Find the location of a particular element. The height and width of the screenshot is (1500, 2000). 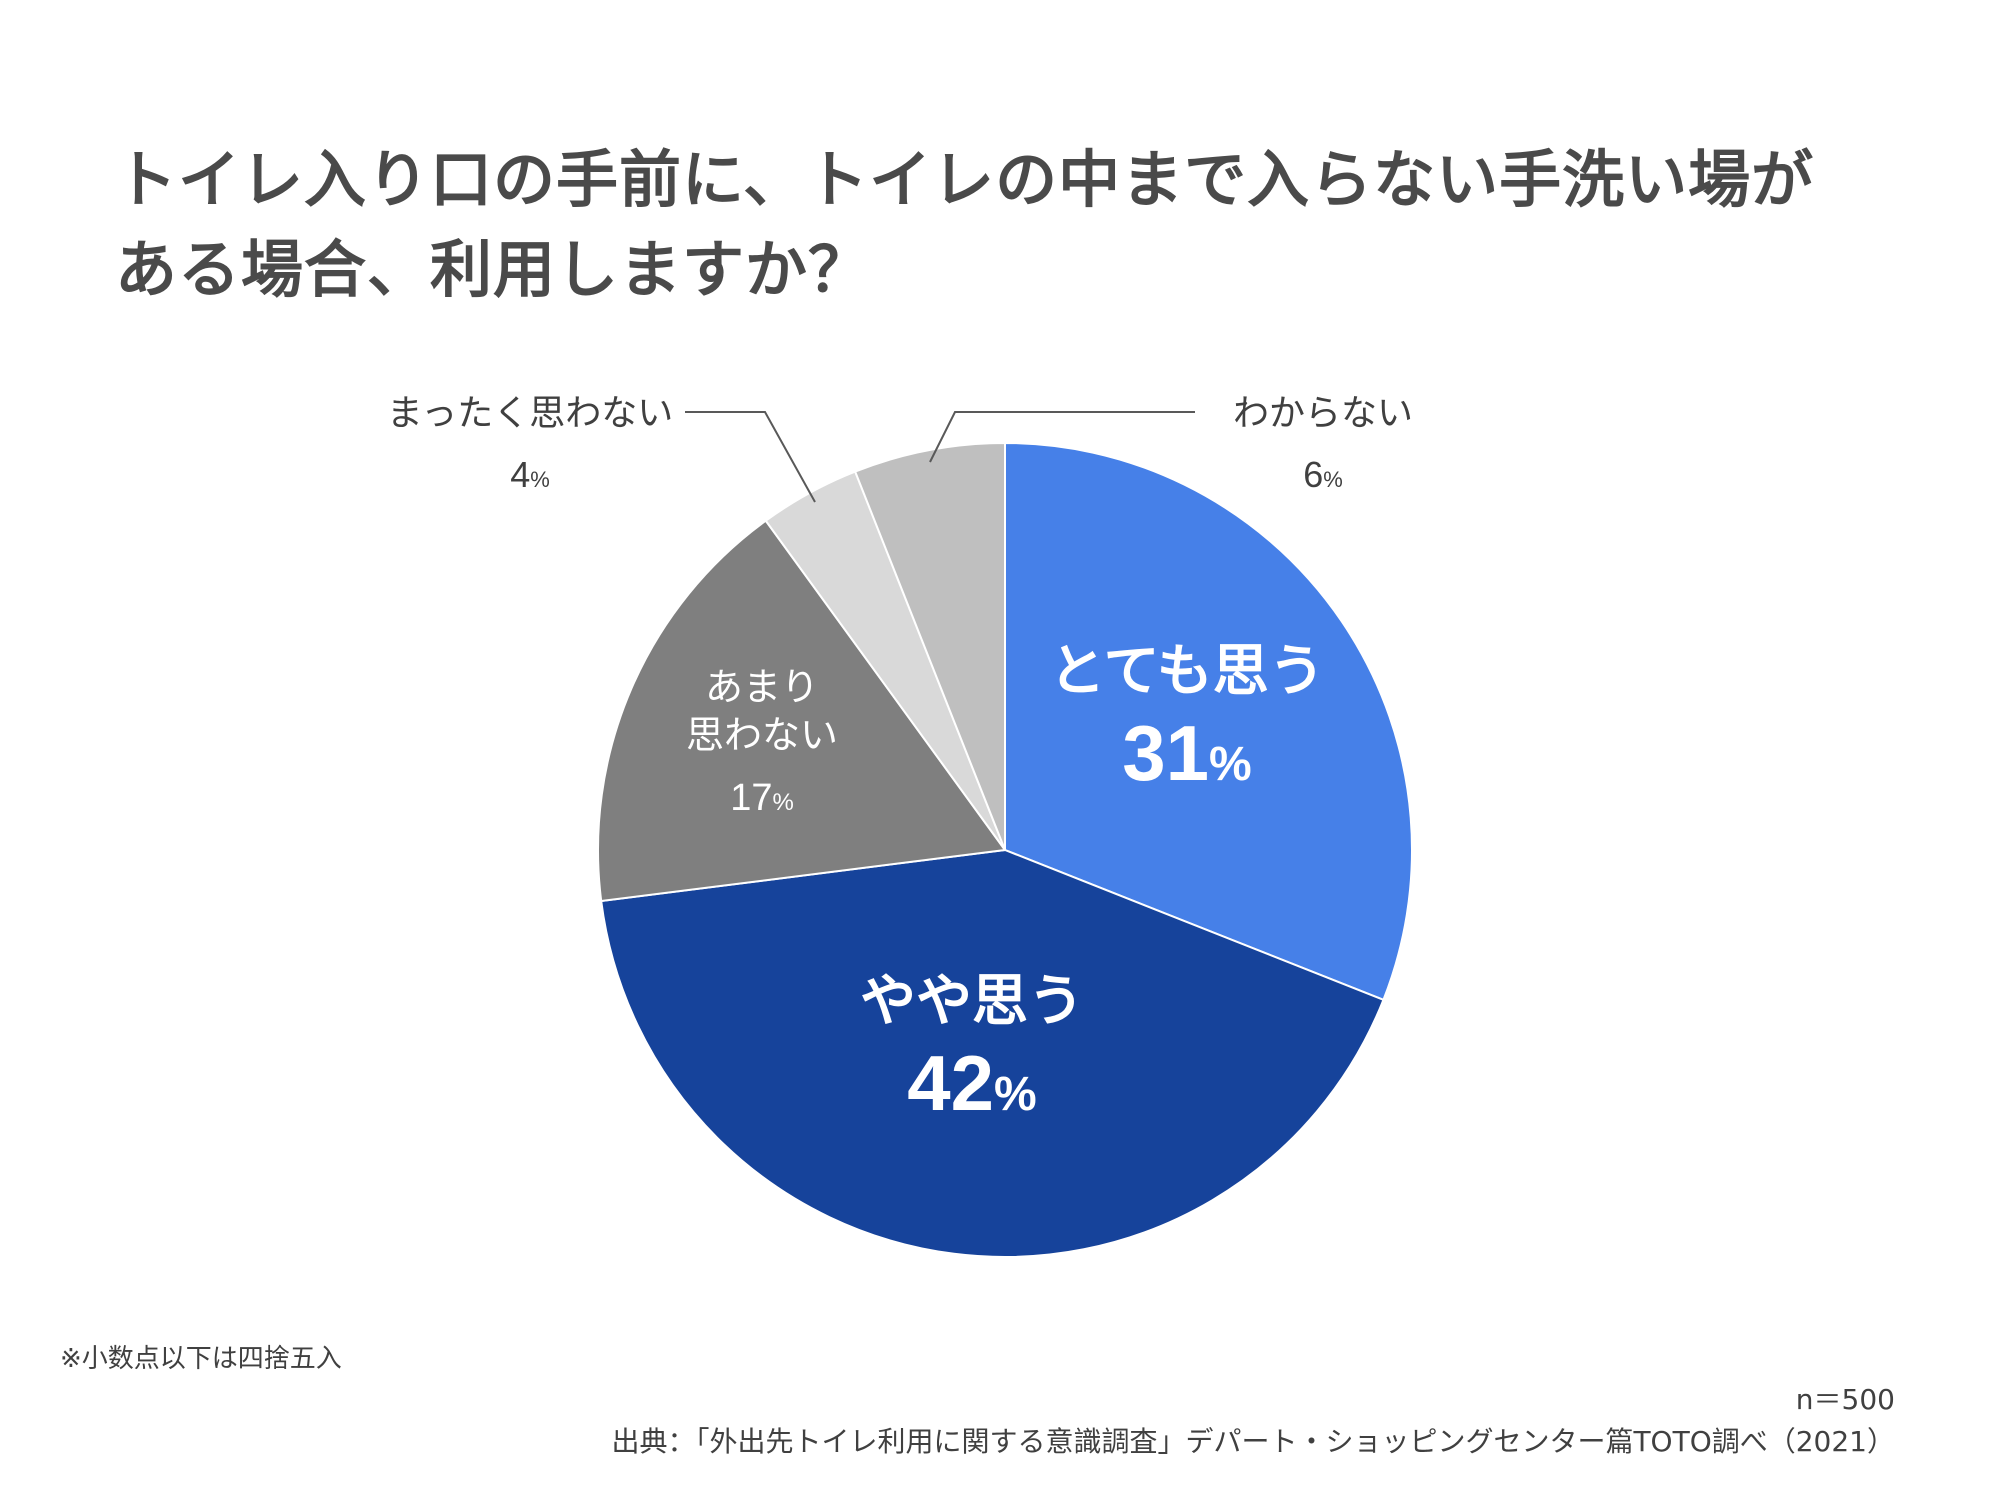

chart-title-line-2: ある場合、利用しますか？ is located at coordinates (493, 269).